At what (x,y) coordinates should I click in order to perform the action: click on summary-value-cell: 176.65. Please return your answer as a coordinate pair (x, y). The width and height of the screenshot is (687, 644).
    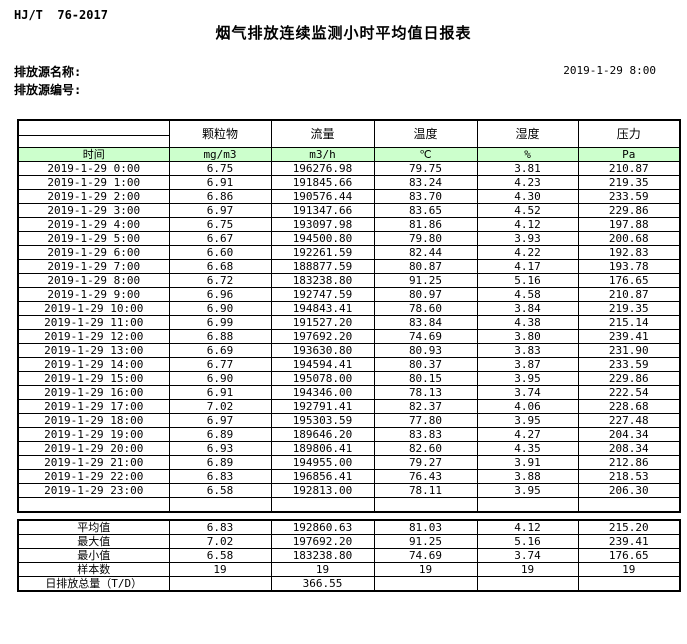
    Looking at the image, I should click on (629, 555).